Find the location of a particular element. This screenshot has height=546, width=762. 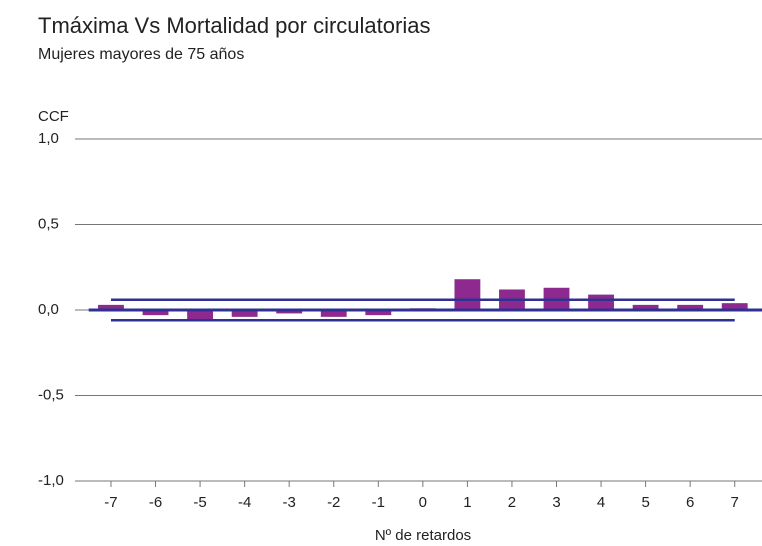

x-tick-label: 7 is located at coordinates (735, 502).